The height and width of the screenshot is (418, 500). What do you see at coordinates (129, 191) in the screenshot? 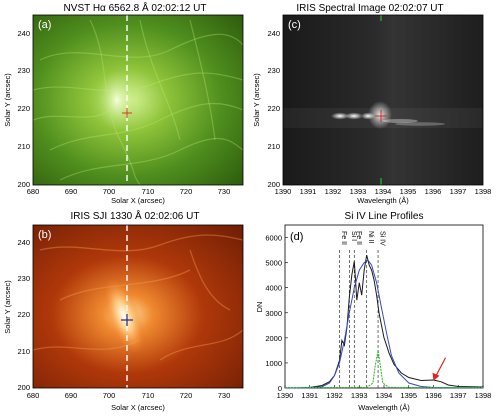
I see `panel-a-xticks: 680 690 700 710 720 730` at bounding box center [129, 191].